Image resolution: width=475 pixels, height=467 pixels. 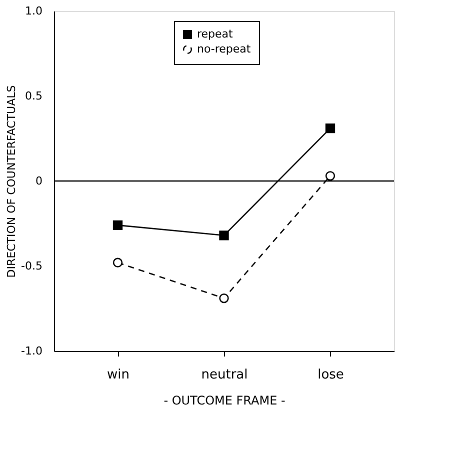 I want to click on x-tick-label: neutral, so click(x=224, y=375).